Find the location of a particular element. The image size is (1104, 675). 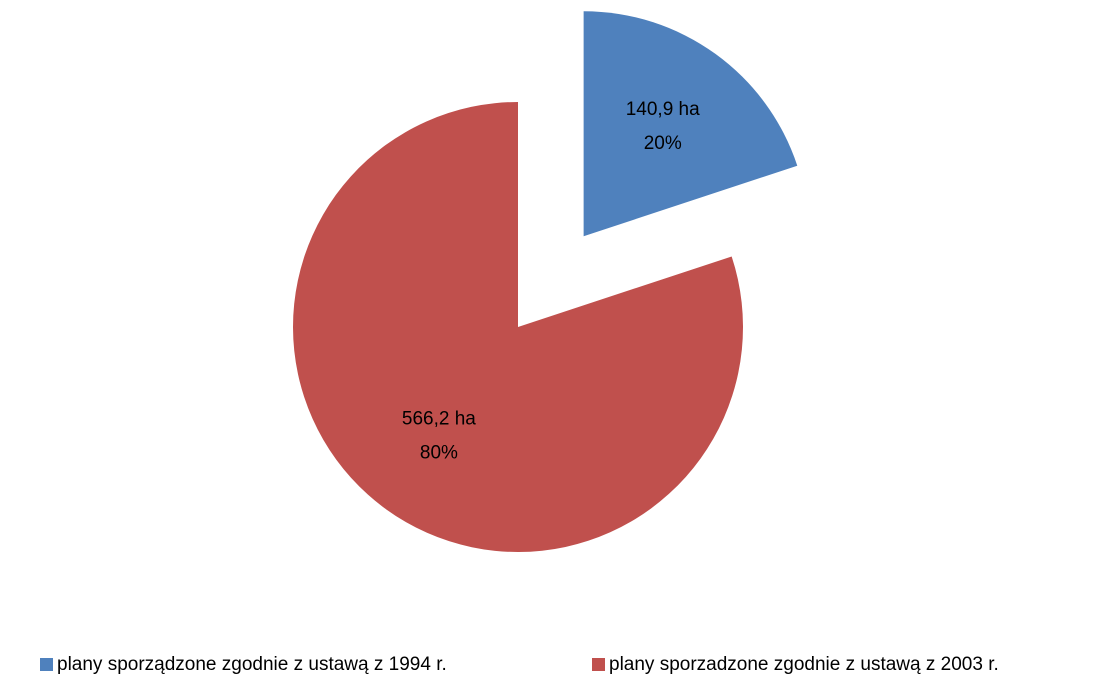

percentage-label: 20% is located at coordinates (663, 143).